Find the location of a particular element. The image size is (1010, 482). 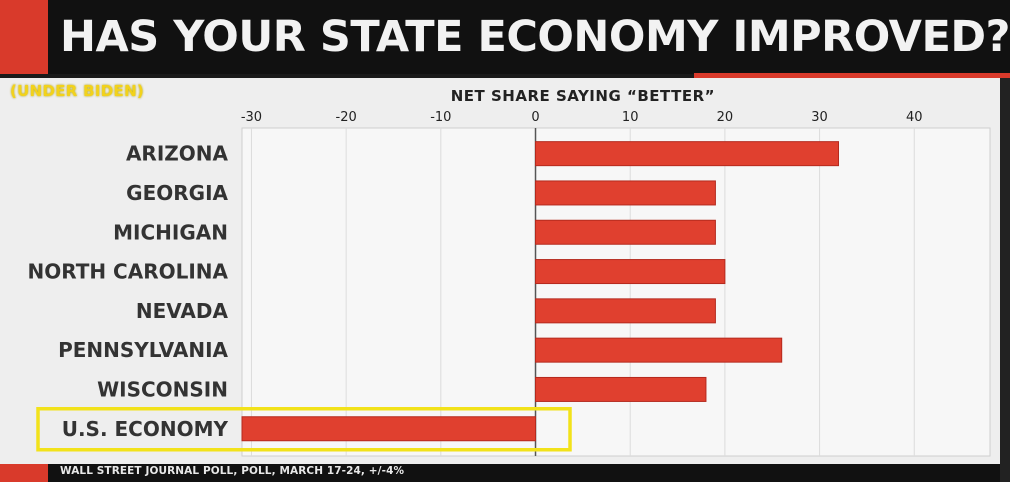

x-tick-label: 0 is located at coordinates (535, 117).